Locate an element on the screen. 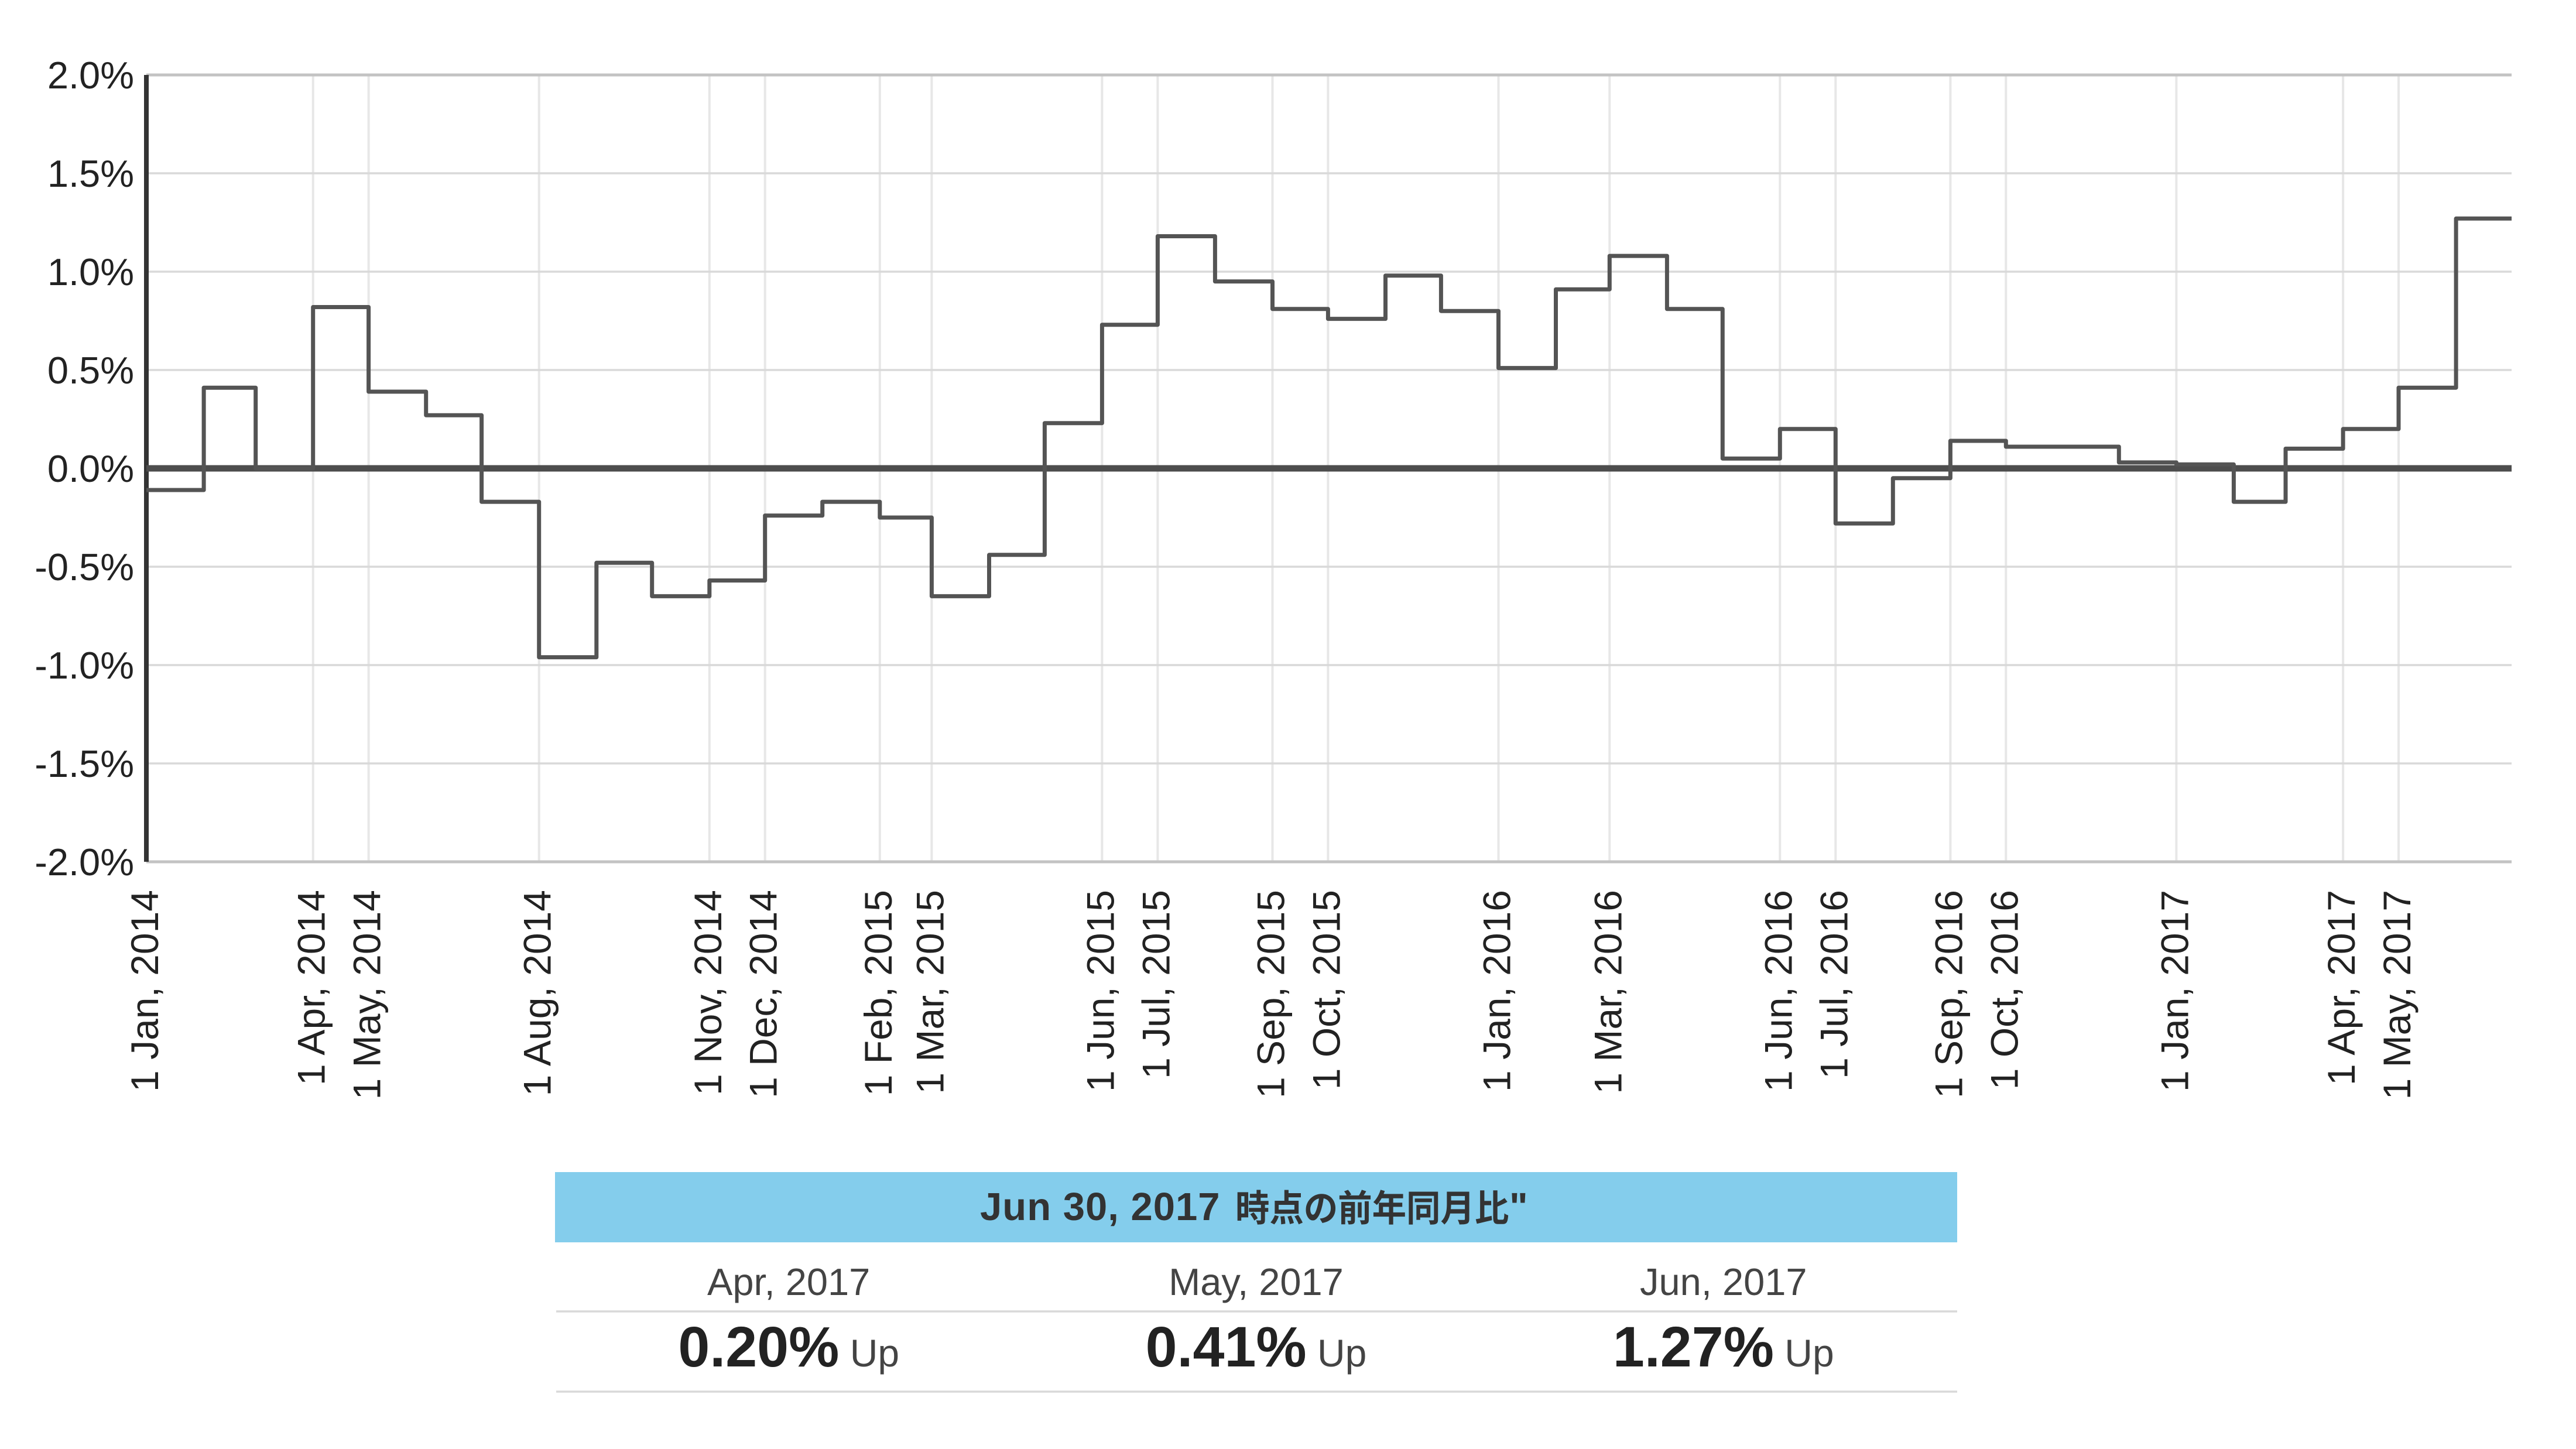 The height and width of the screenshot is (1449, 2576). svg-text: 1.0% is located at coordinates (90, 272).